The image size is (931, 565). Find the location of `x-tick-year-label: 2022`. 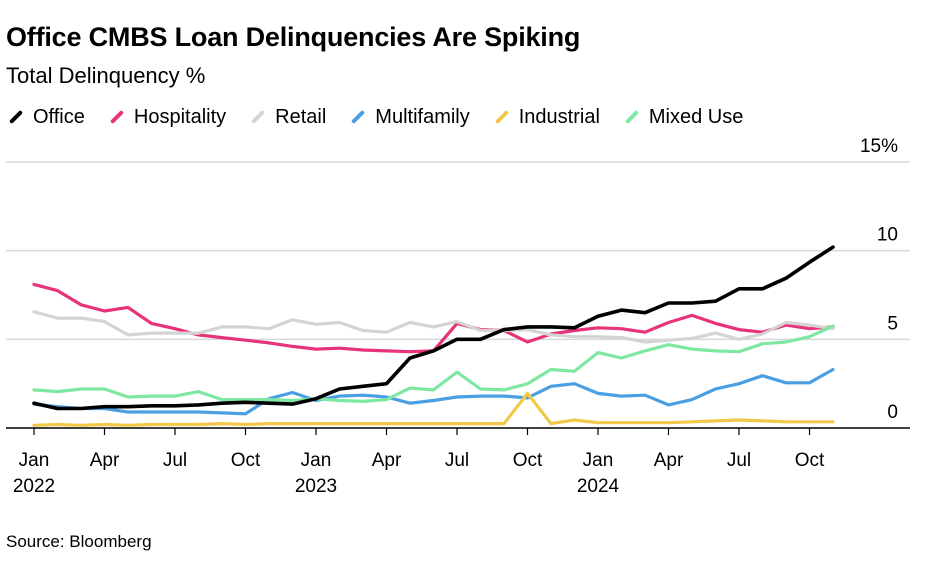

x-tick-year-label: 2022 is located at coordinates (34, 486).